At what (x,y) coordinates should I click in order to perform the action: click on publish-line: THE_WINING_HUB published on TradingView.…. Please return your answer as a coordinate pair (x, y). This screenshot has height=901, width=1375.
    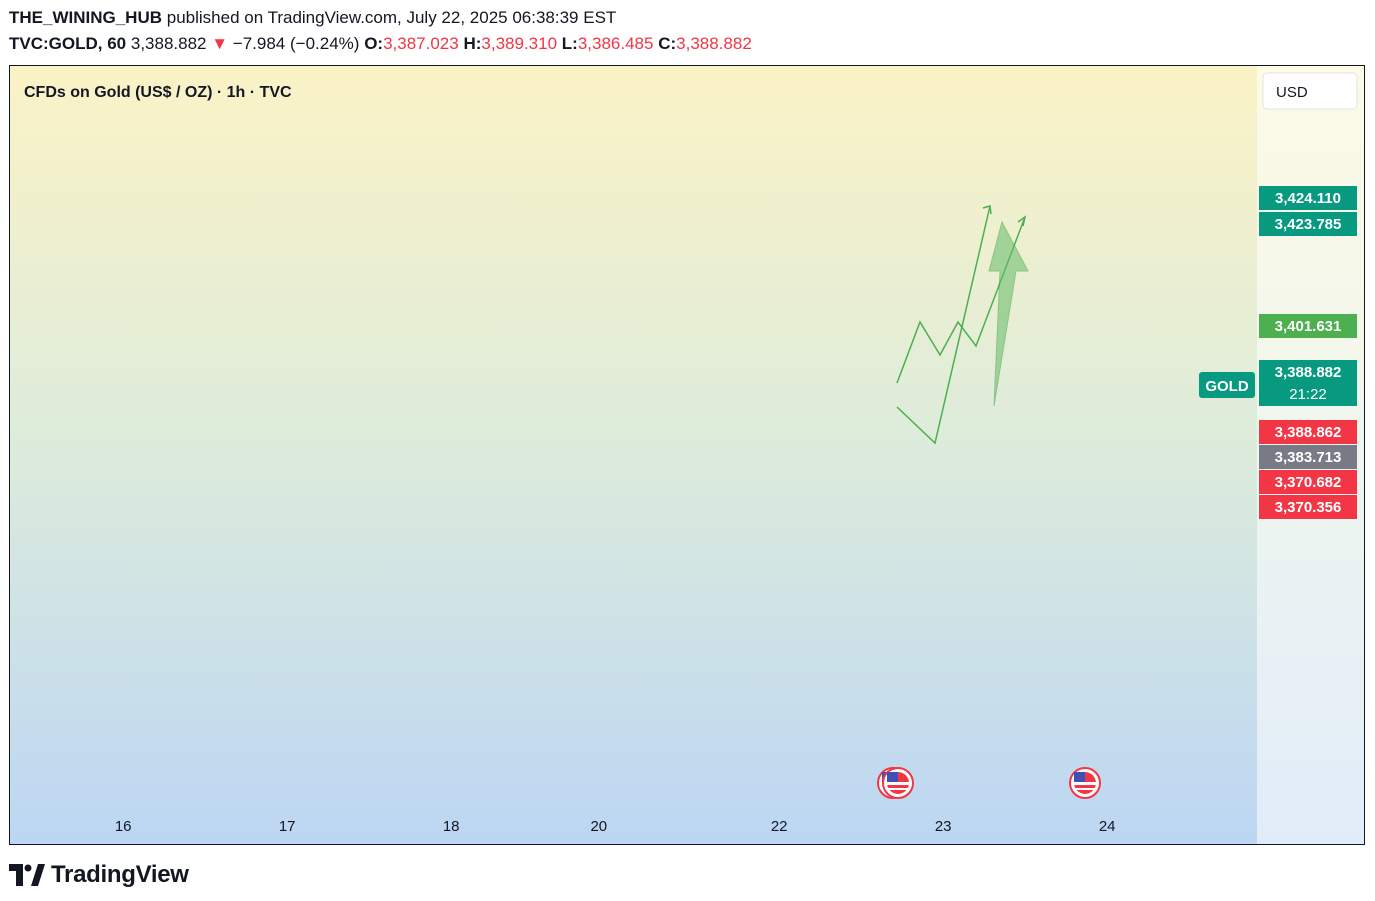
    Looking at the image, I should click on (312, 18).